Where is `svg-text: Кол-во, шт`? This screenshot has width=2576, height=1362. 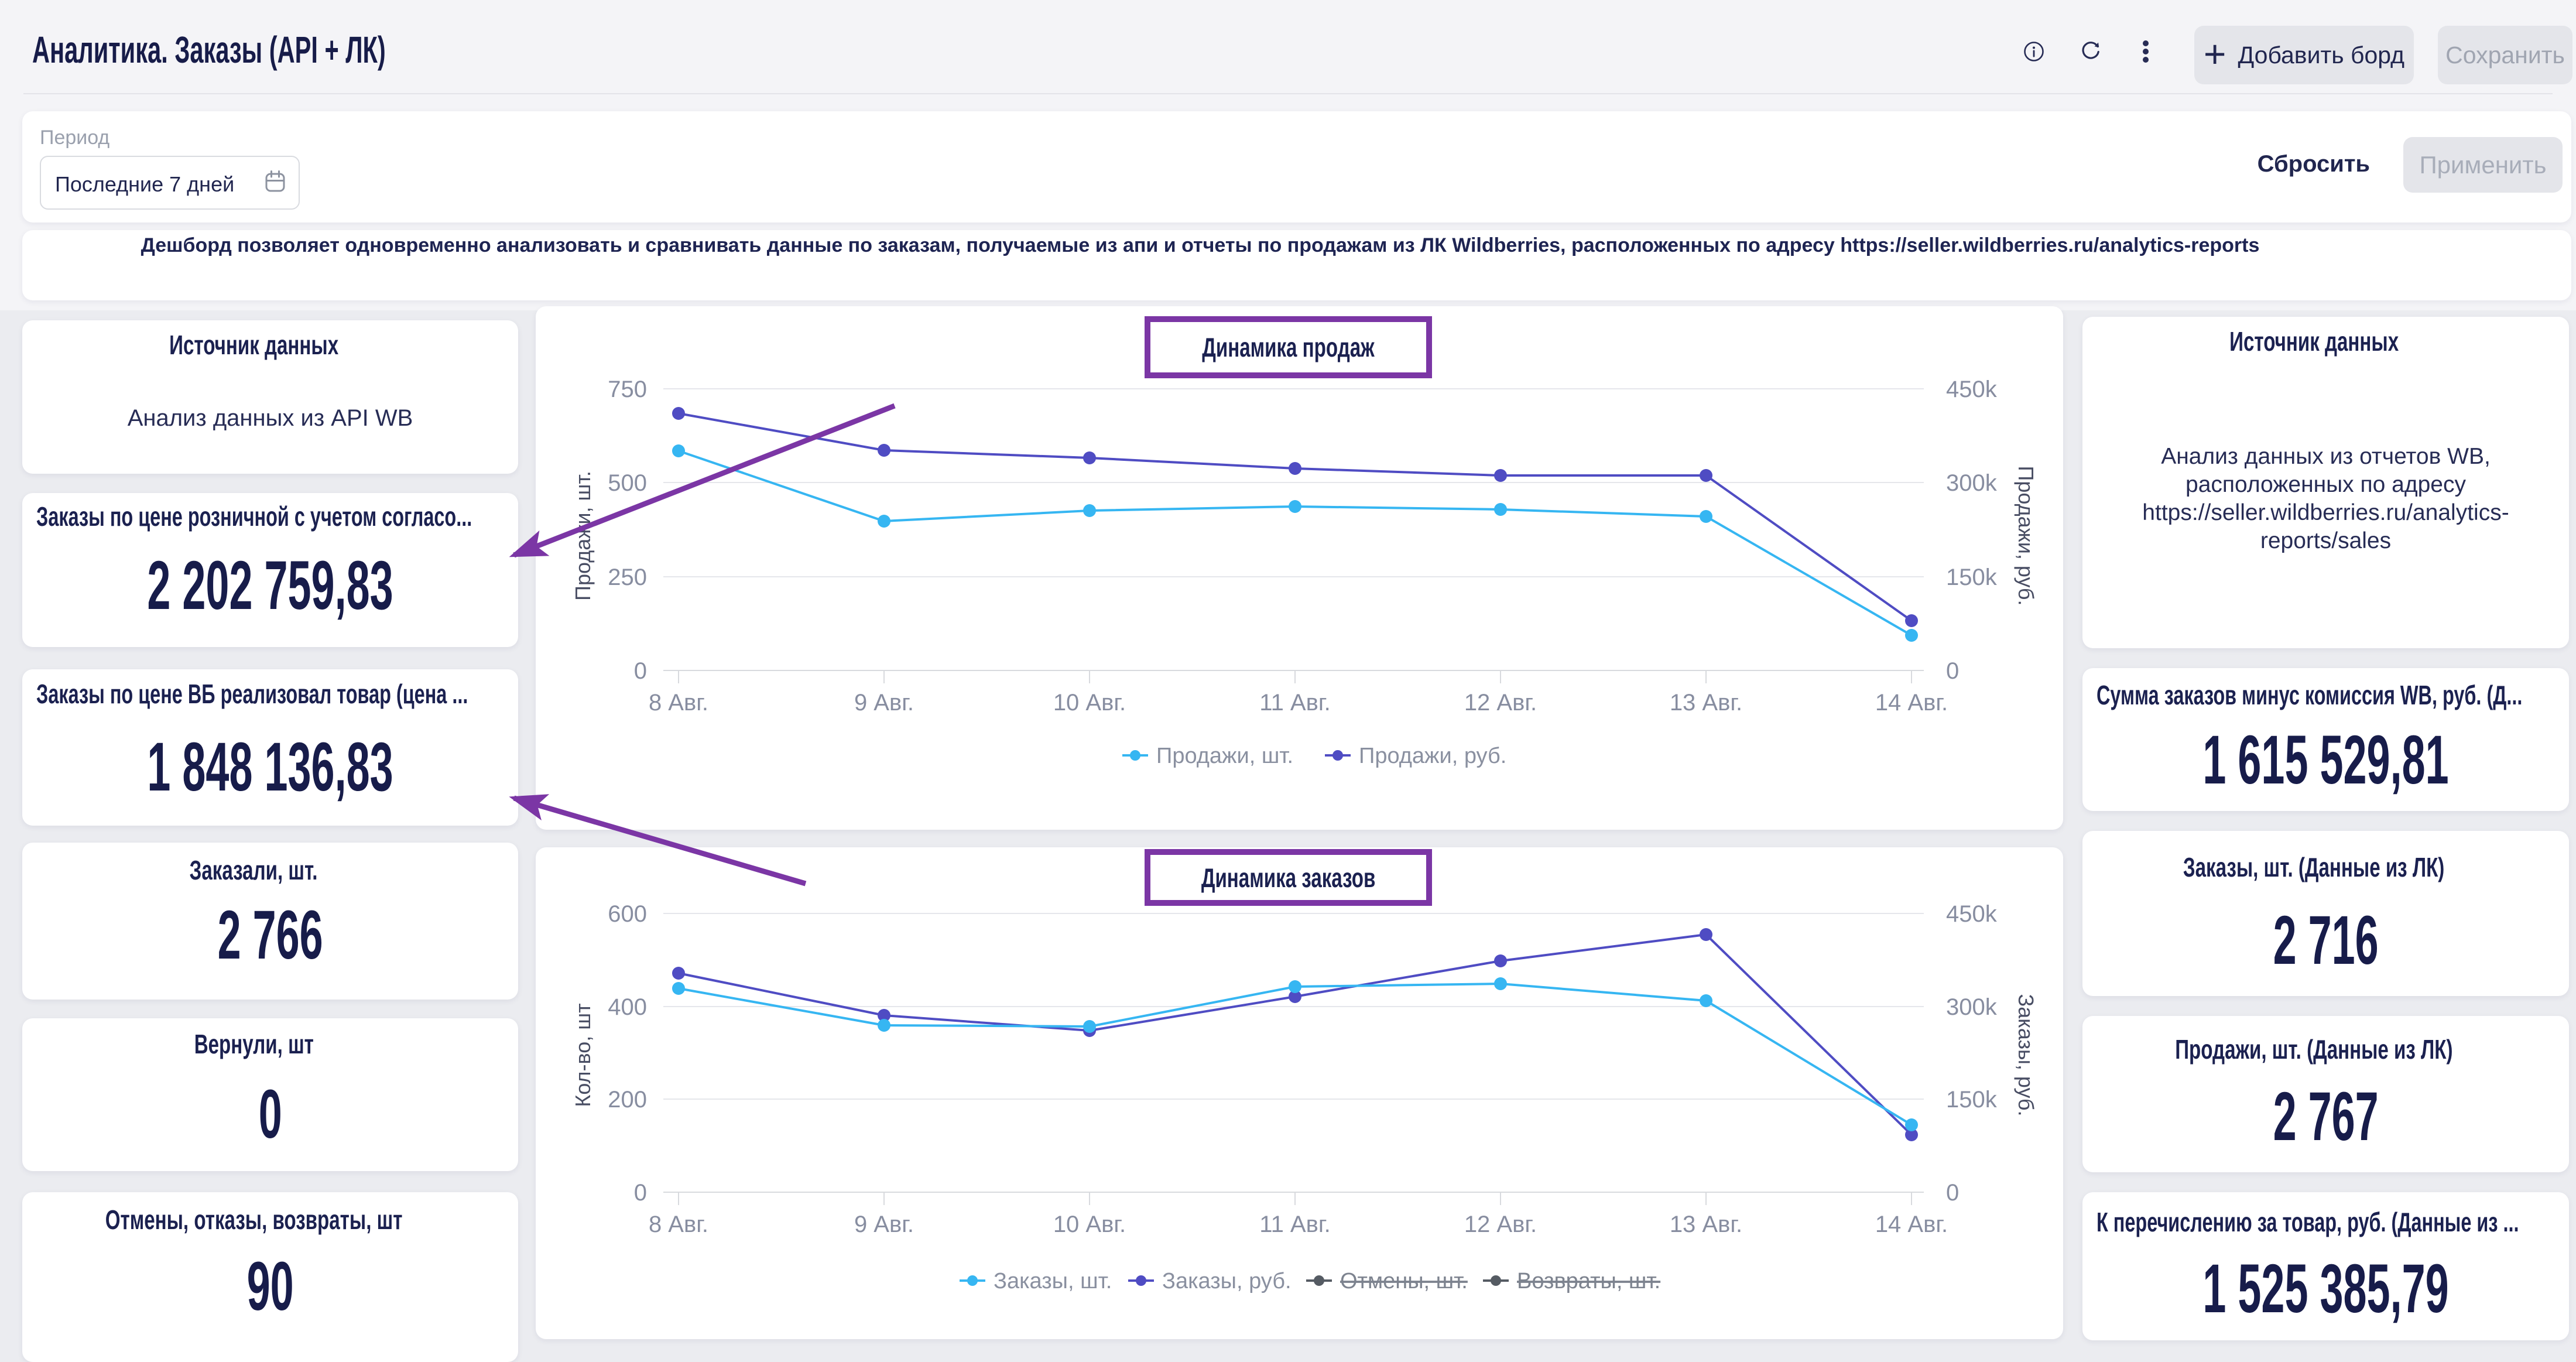 svg-text: Кол-во, шт is located at coordinates (583, 1055).